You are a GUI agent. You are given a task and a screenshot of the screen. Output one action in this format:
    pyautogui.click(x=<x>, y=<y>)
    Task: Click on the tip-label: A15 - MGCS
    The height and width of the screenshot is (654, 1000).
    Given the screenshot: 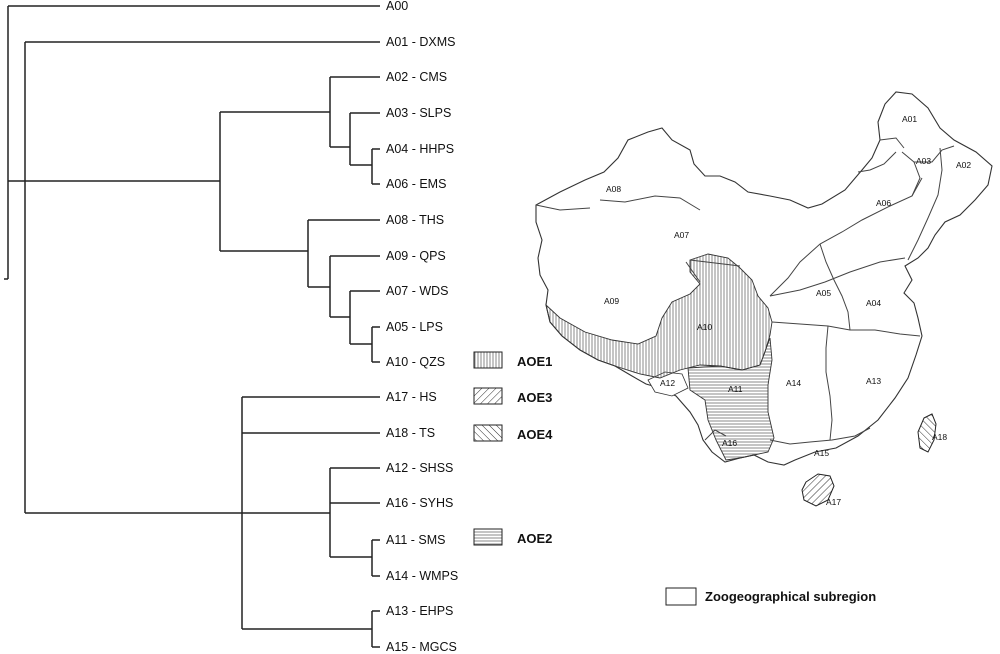 What is the action you would take?
    pyautogui.click(x=421, y=647)
    